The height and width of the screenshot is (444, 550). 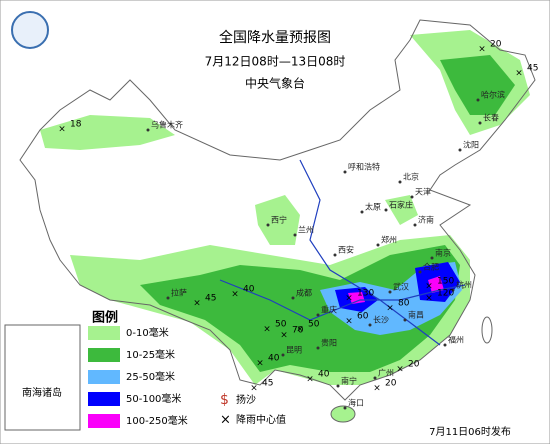 What do you see at coordinates (157, 420) in the screenshot?
I see `legend-label: 100-250毫米` at bounding box center [157, 420].